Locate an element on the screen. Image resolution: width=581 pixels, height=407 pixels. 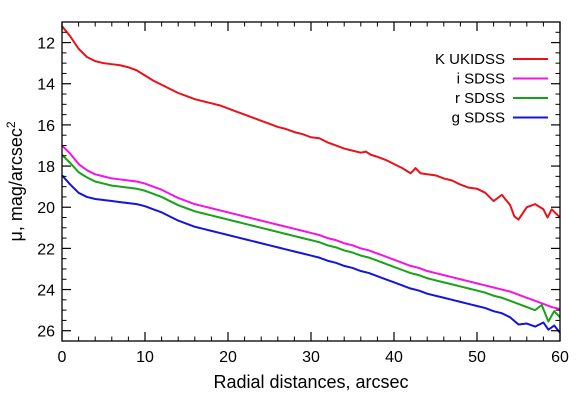
x-tick-label: 30 is located at coordinates (311, 357).